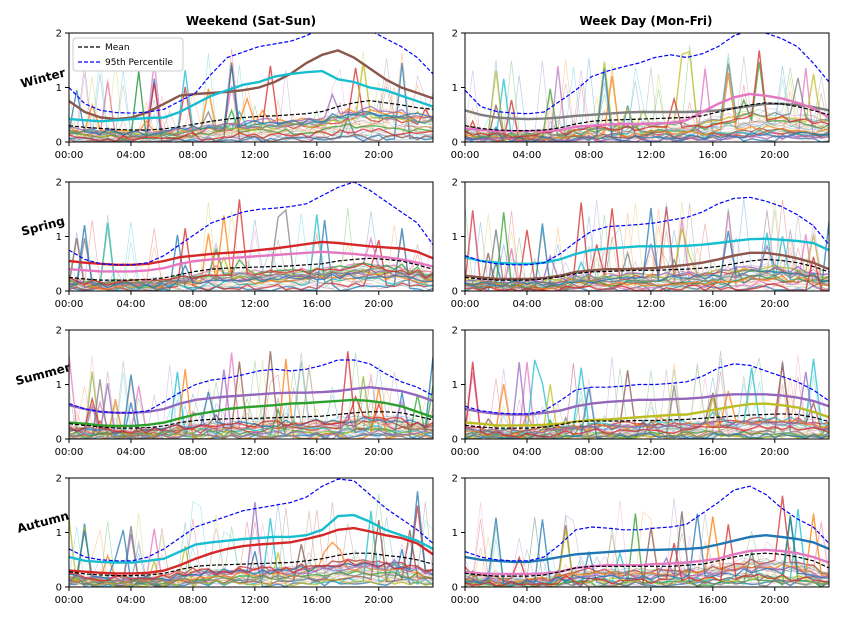  I want to click on legend-p95-label: 95th Percentile, so click(139, 63).